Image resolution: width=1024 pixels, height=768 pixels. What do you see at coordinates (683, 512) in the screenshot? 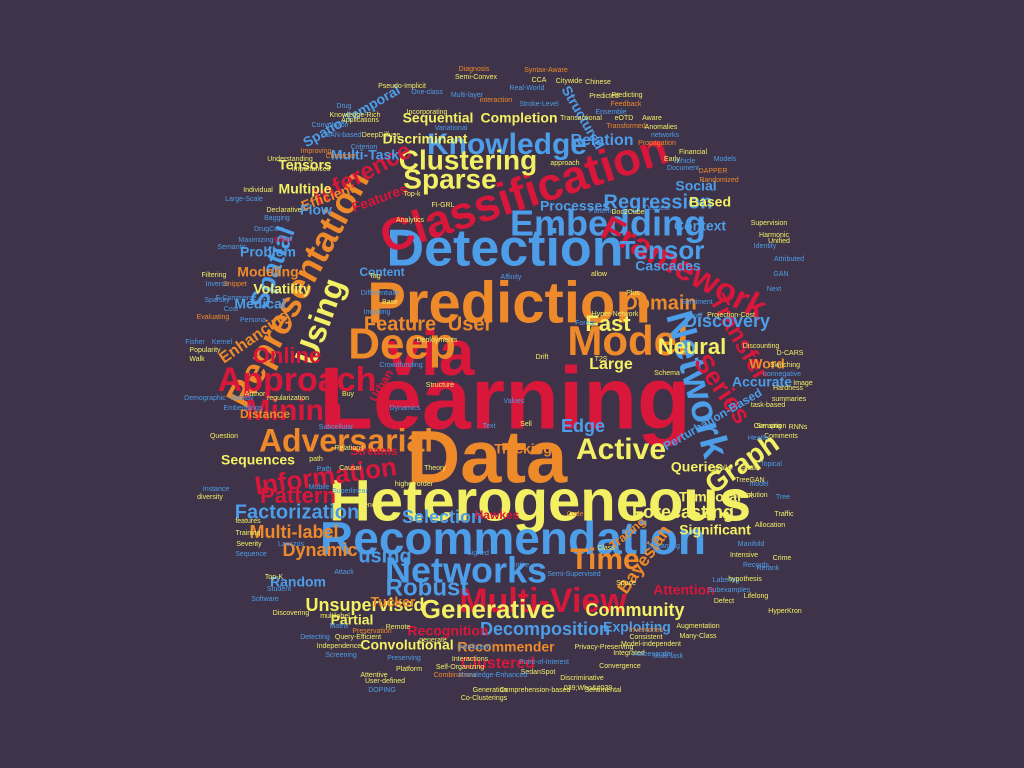
I see `cloud-word-forecasting: Forecasting` at bounding box center [683, 512].